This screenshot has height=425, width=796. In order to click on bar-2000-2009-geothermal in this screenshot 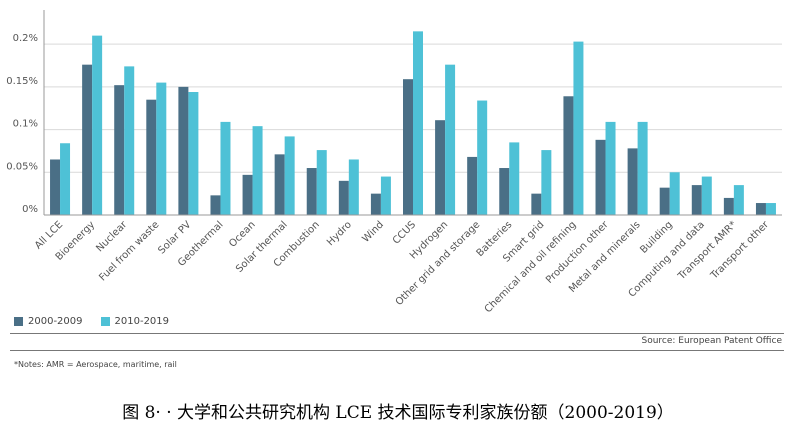, I will do `click(215, 205)`.